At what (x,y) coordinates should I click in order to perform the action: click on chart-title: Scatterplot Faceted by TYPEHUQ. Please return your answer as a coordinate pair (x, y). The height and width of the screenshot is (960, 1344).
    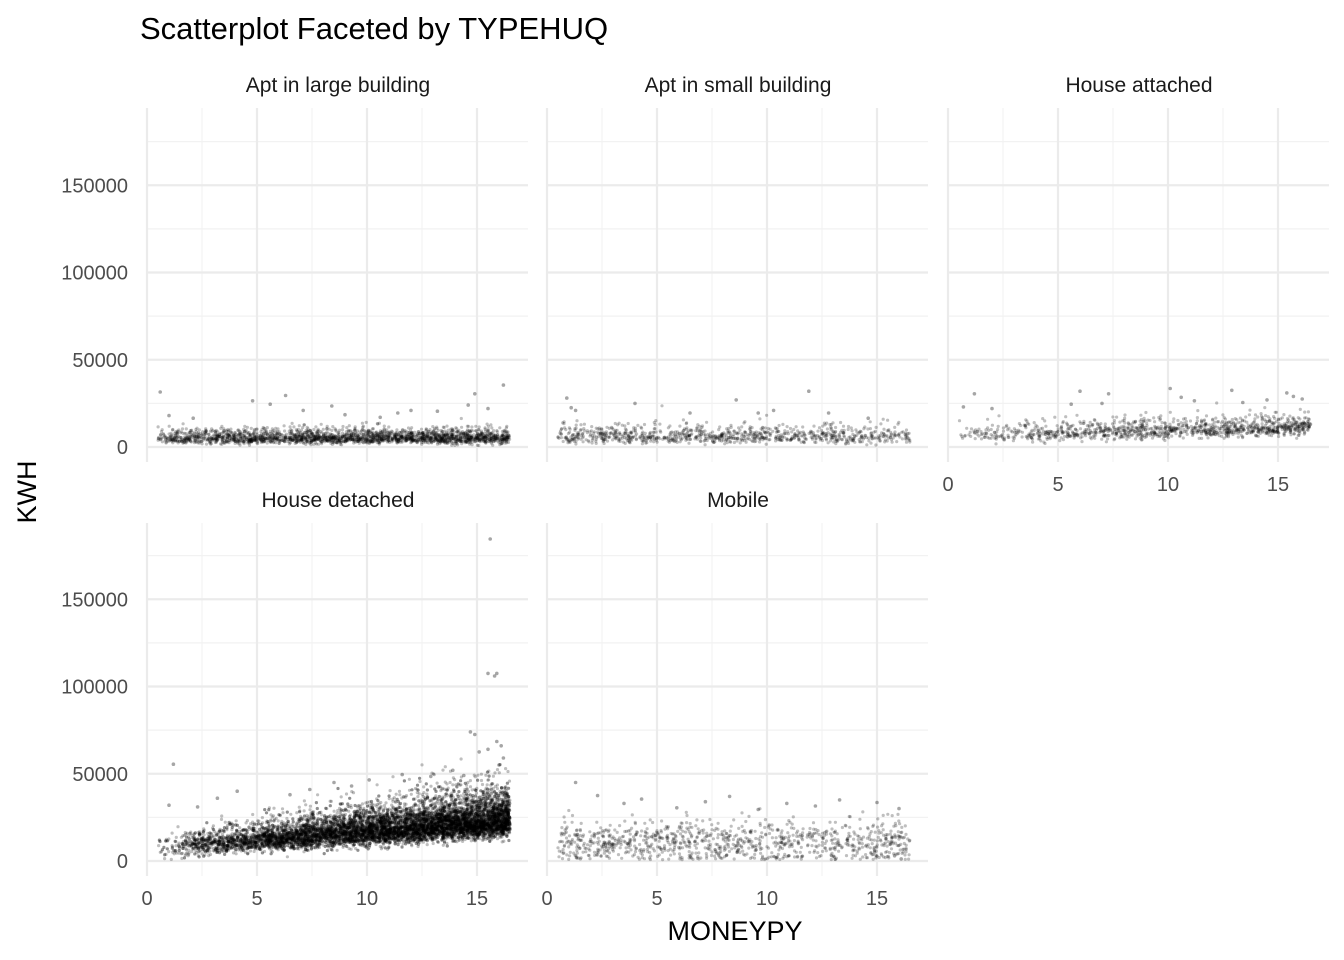
    Looking at the image, I should click on (374, 28).